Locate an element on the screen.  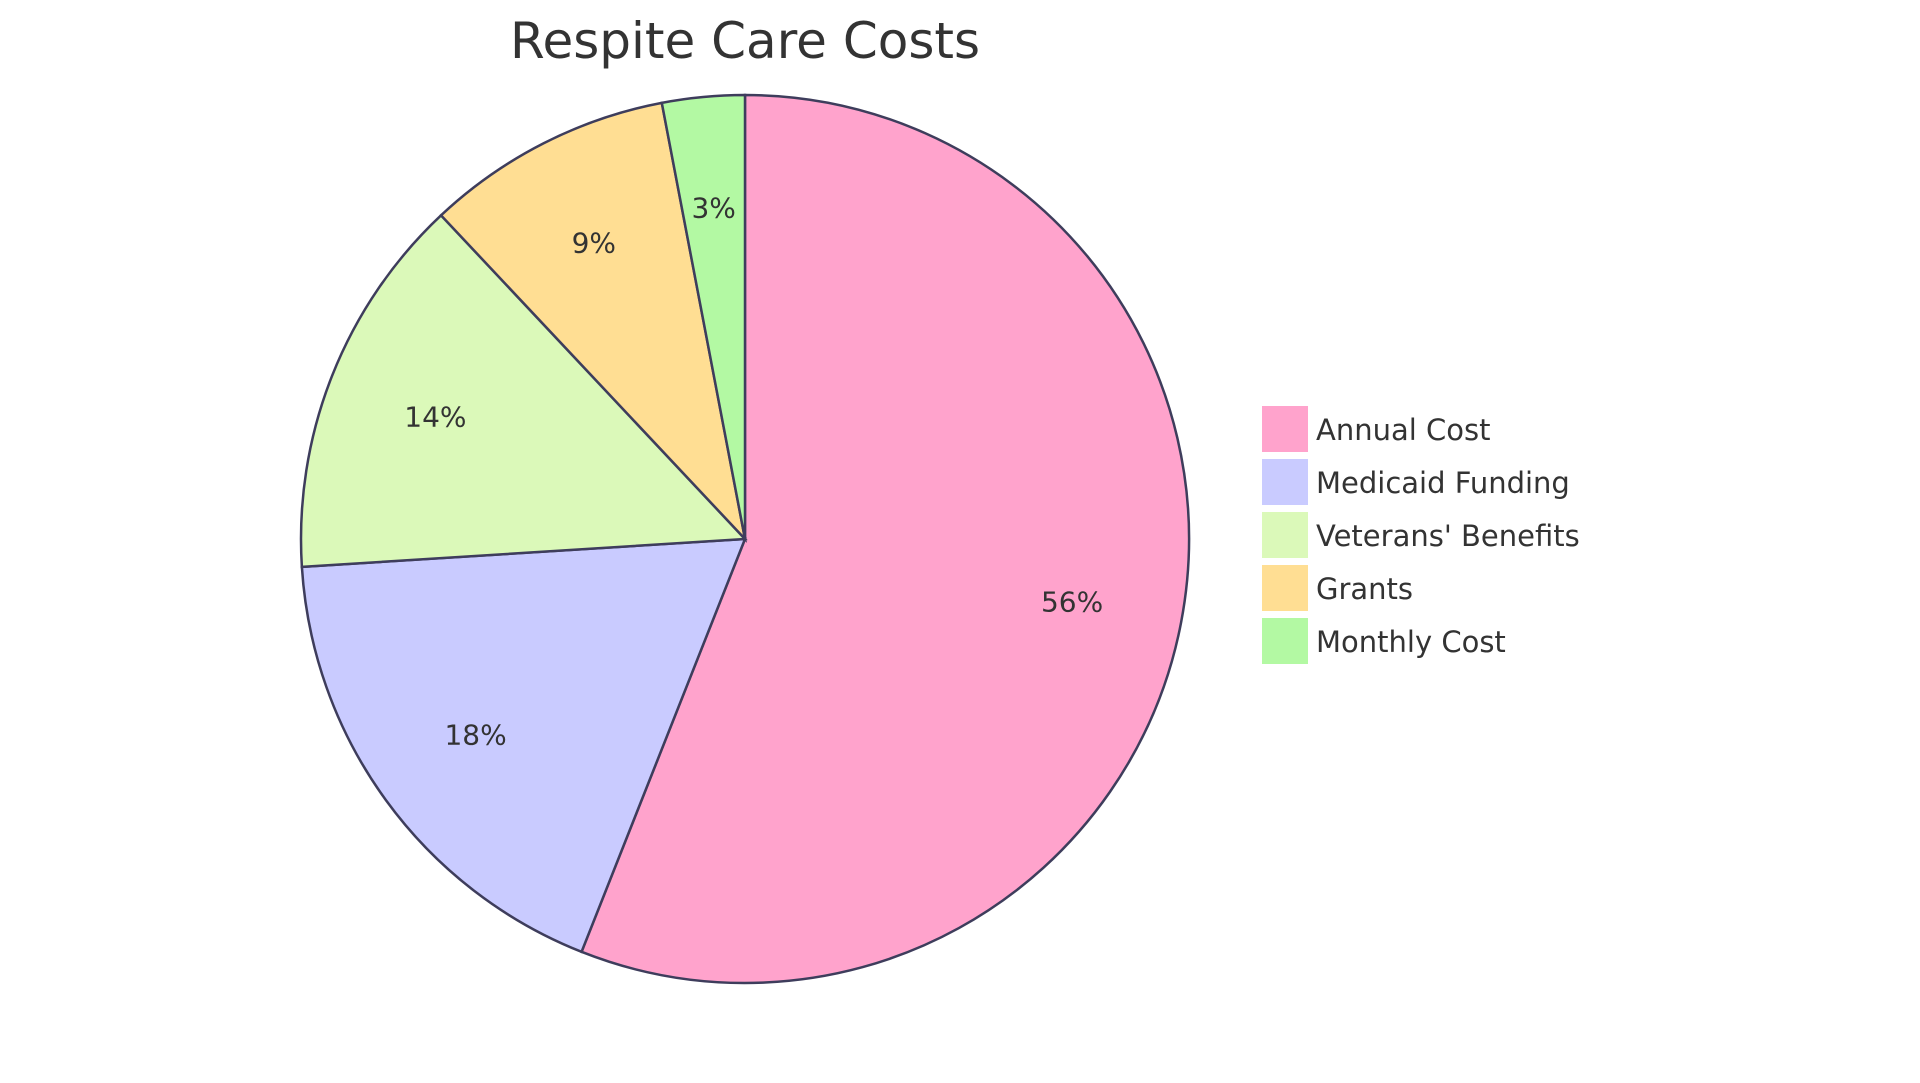
pie-slice-veterans-benefits is located at coordinates (523, 391).